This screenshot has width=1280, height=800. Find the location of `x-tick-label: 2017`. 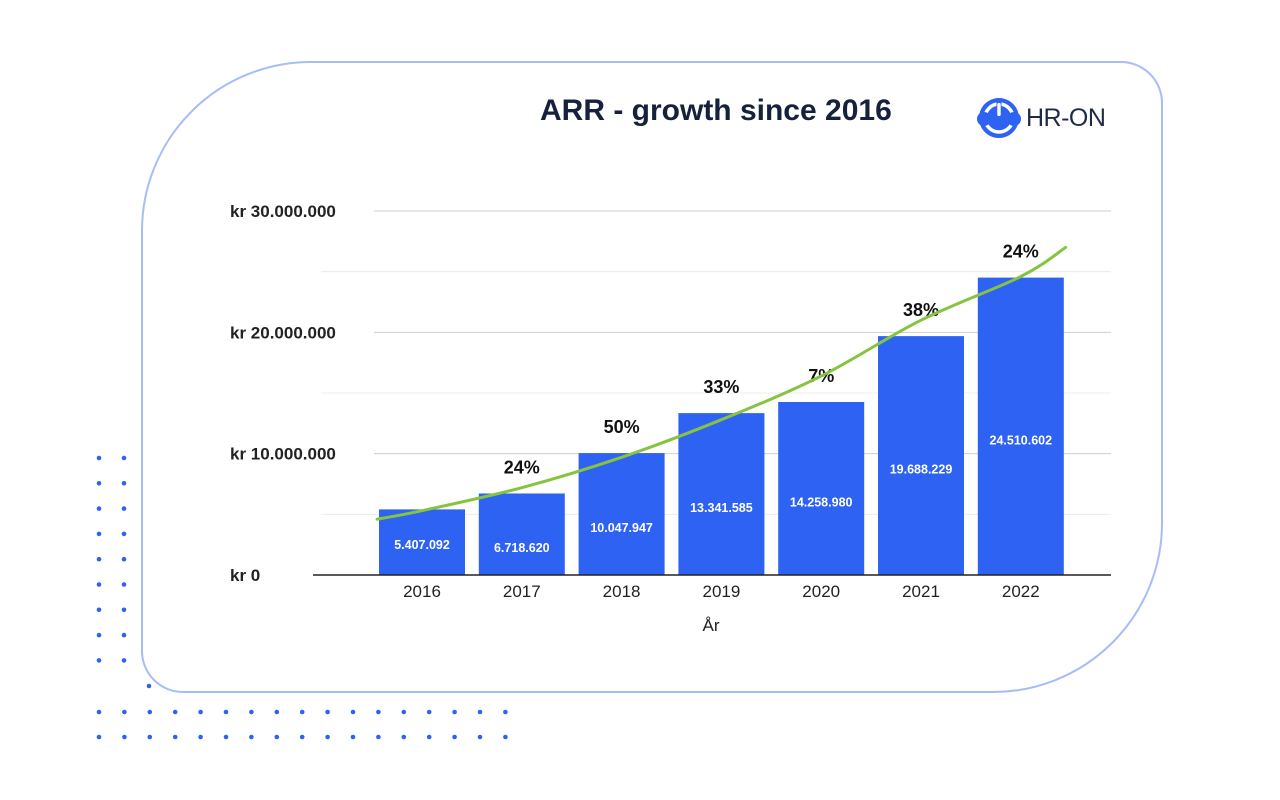

x-tick-label: 2017 is located at coordinates (522, 591).